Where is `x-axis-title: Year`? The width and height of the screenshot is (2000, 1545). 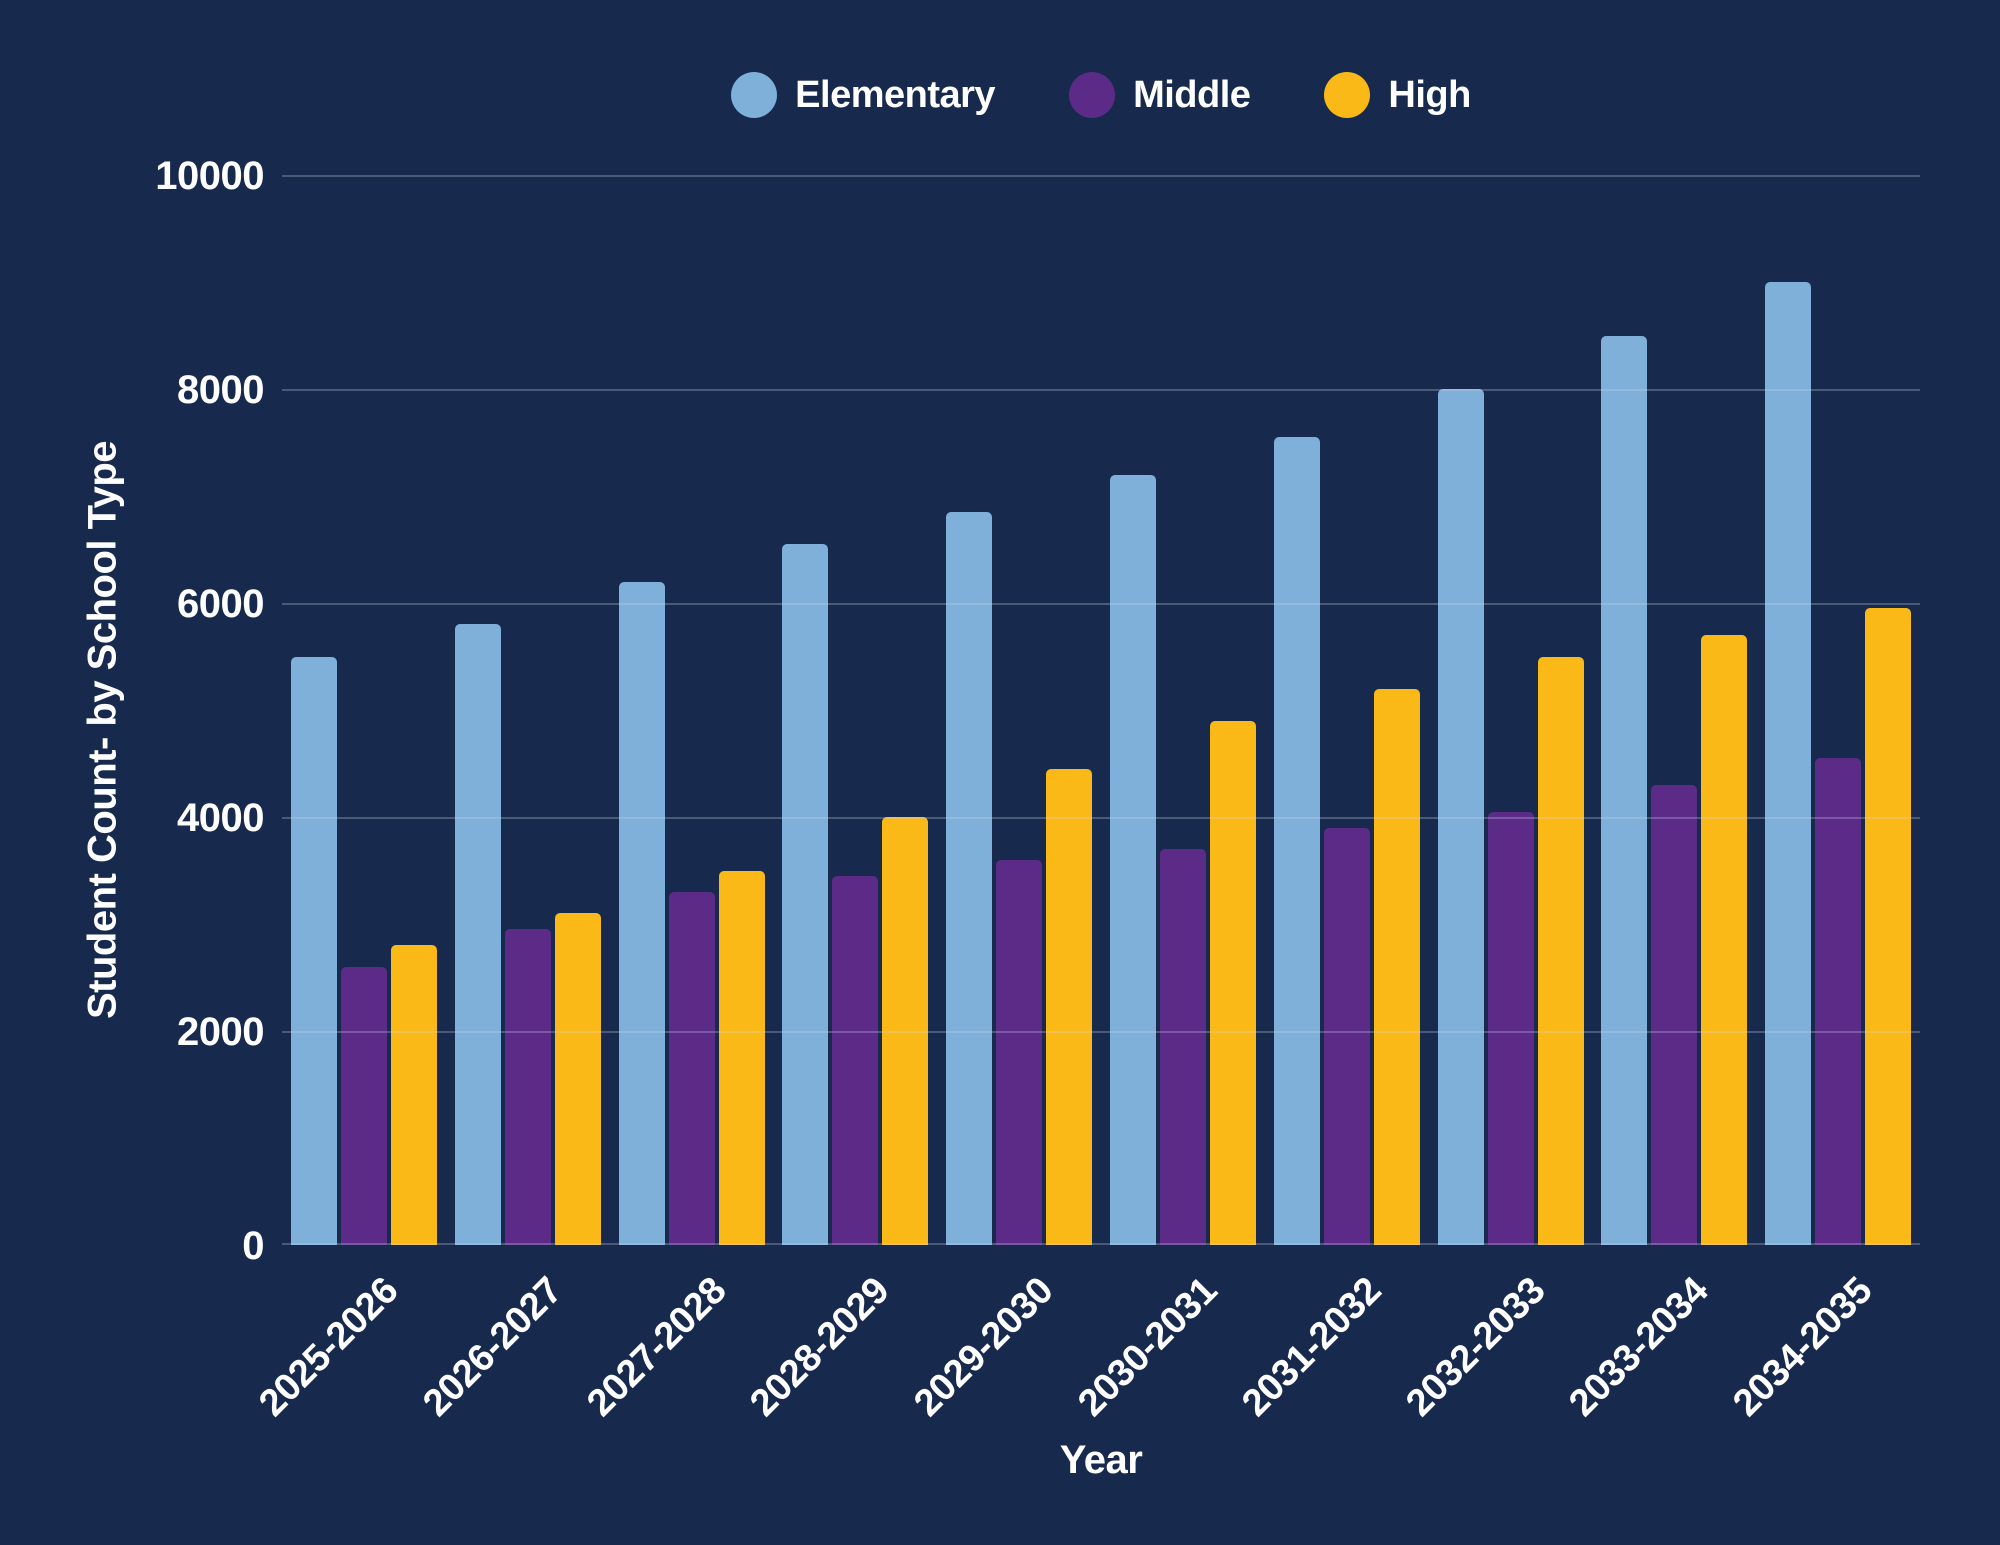 x-axis-title: Year is located at coordinates (1101, 1460).